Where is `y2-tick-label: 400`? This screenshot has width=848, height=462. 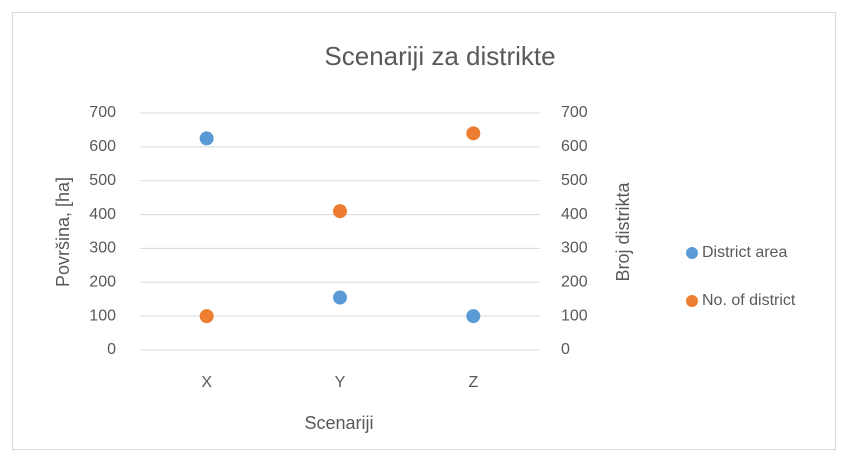
y2-tick-label: 400 is located at coordinates (574, 214).